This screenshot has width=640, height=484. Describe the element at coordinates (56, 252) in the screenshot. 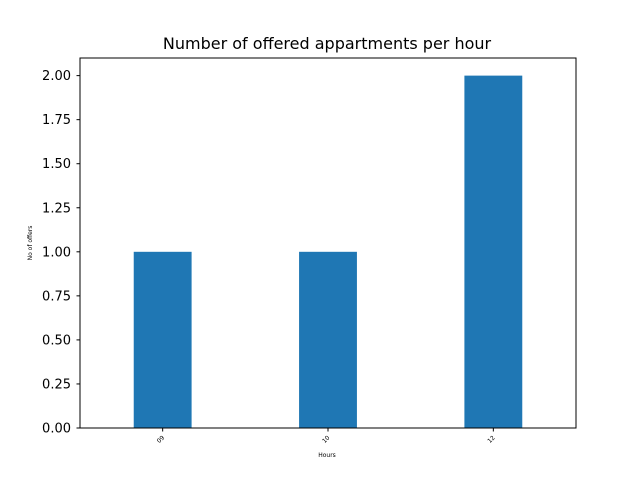

I see `y-tick-label: 1.00` at that location.